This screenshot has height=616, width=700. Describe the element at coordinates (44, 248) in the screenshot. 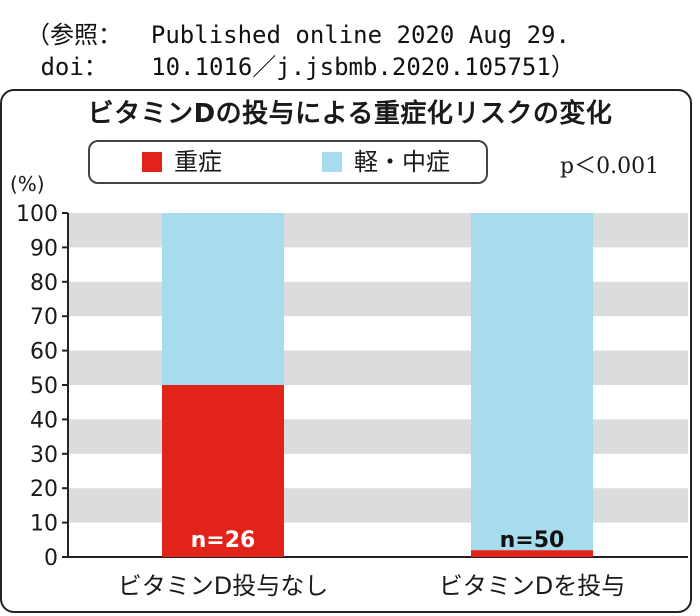

I see `y-tick-label: 90` at that location.